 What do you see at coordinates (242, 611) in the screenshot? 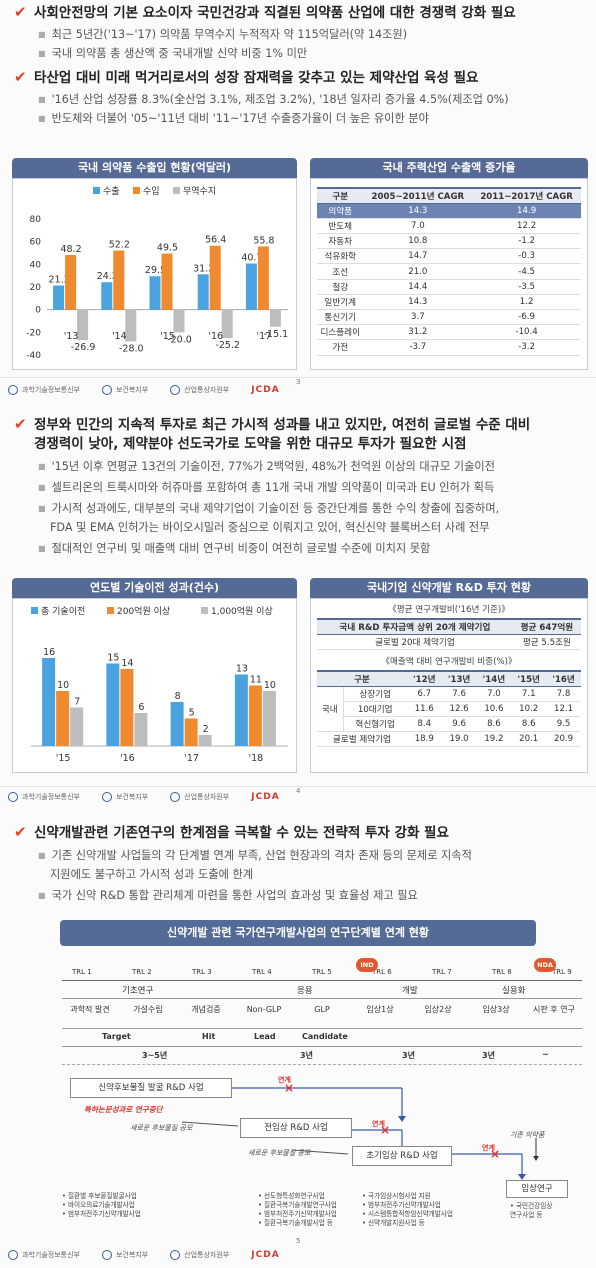
I see `legend-label: 1,000억원 이상` at bounding box center [242, 611].